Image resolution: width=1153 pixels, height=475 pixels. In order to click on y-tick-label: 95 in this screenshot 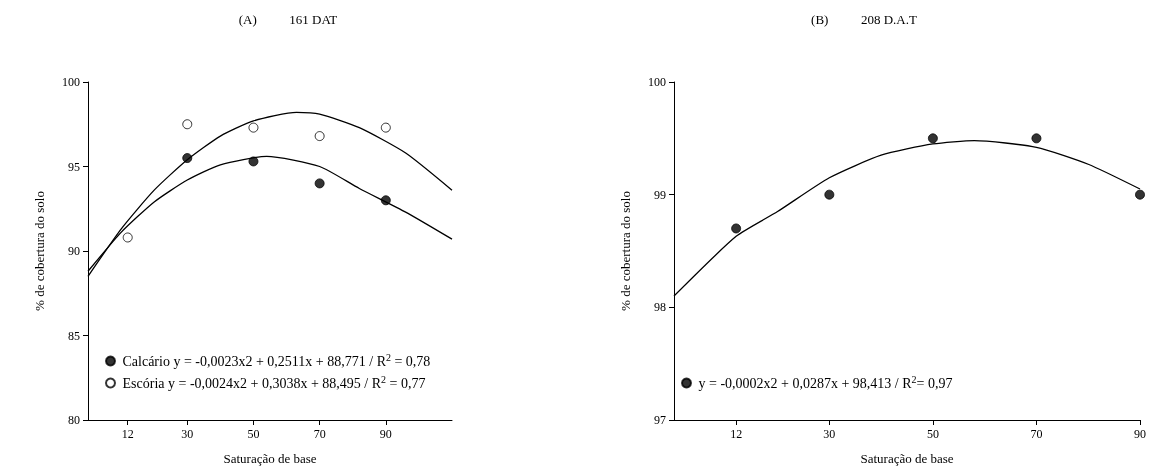, I will do `click(74, 166)`.